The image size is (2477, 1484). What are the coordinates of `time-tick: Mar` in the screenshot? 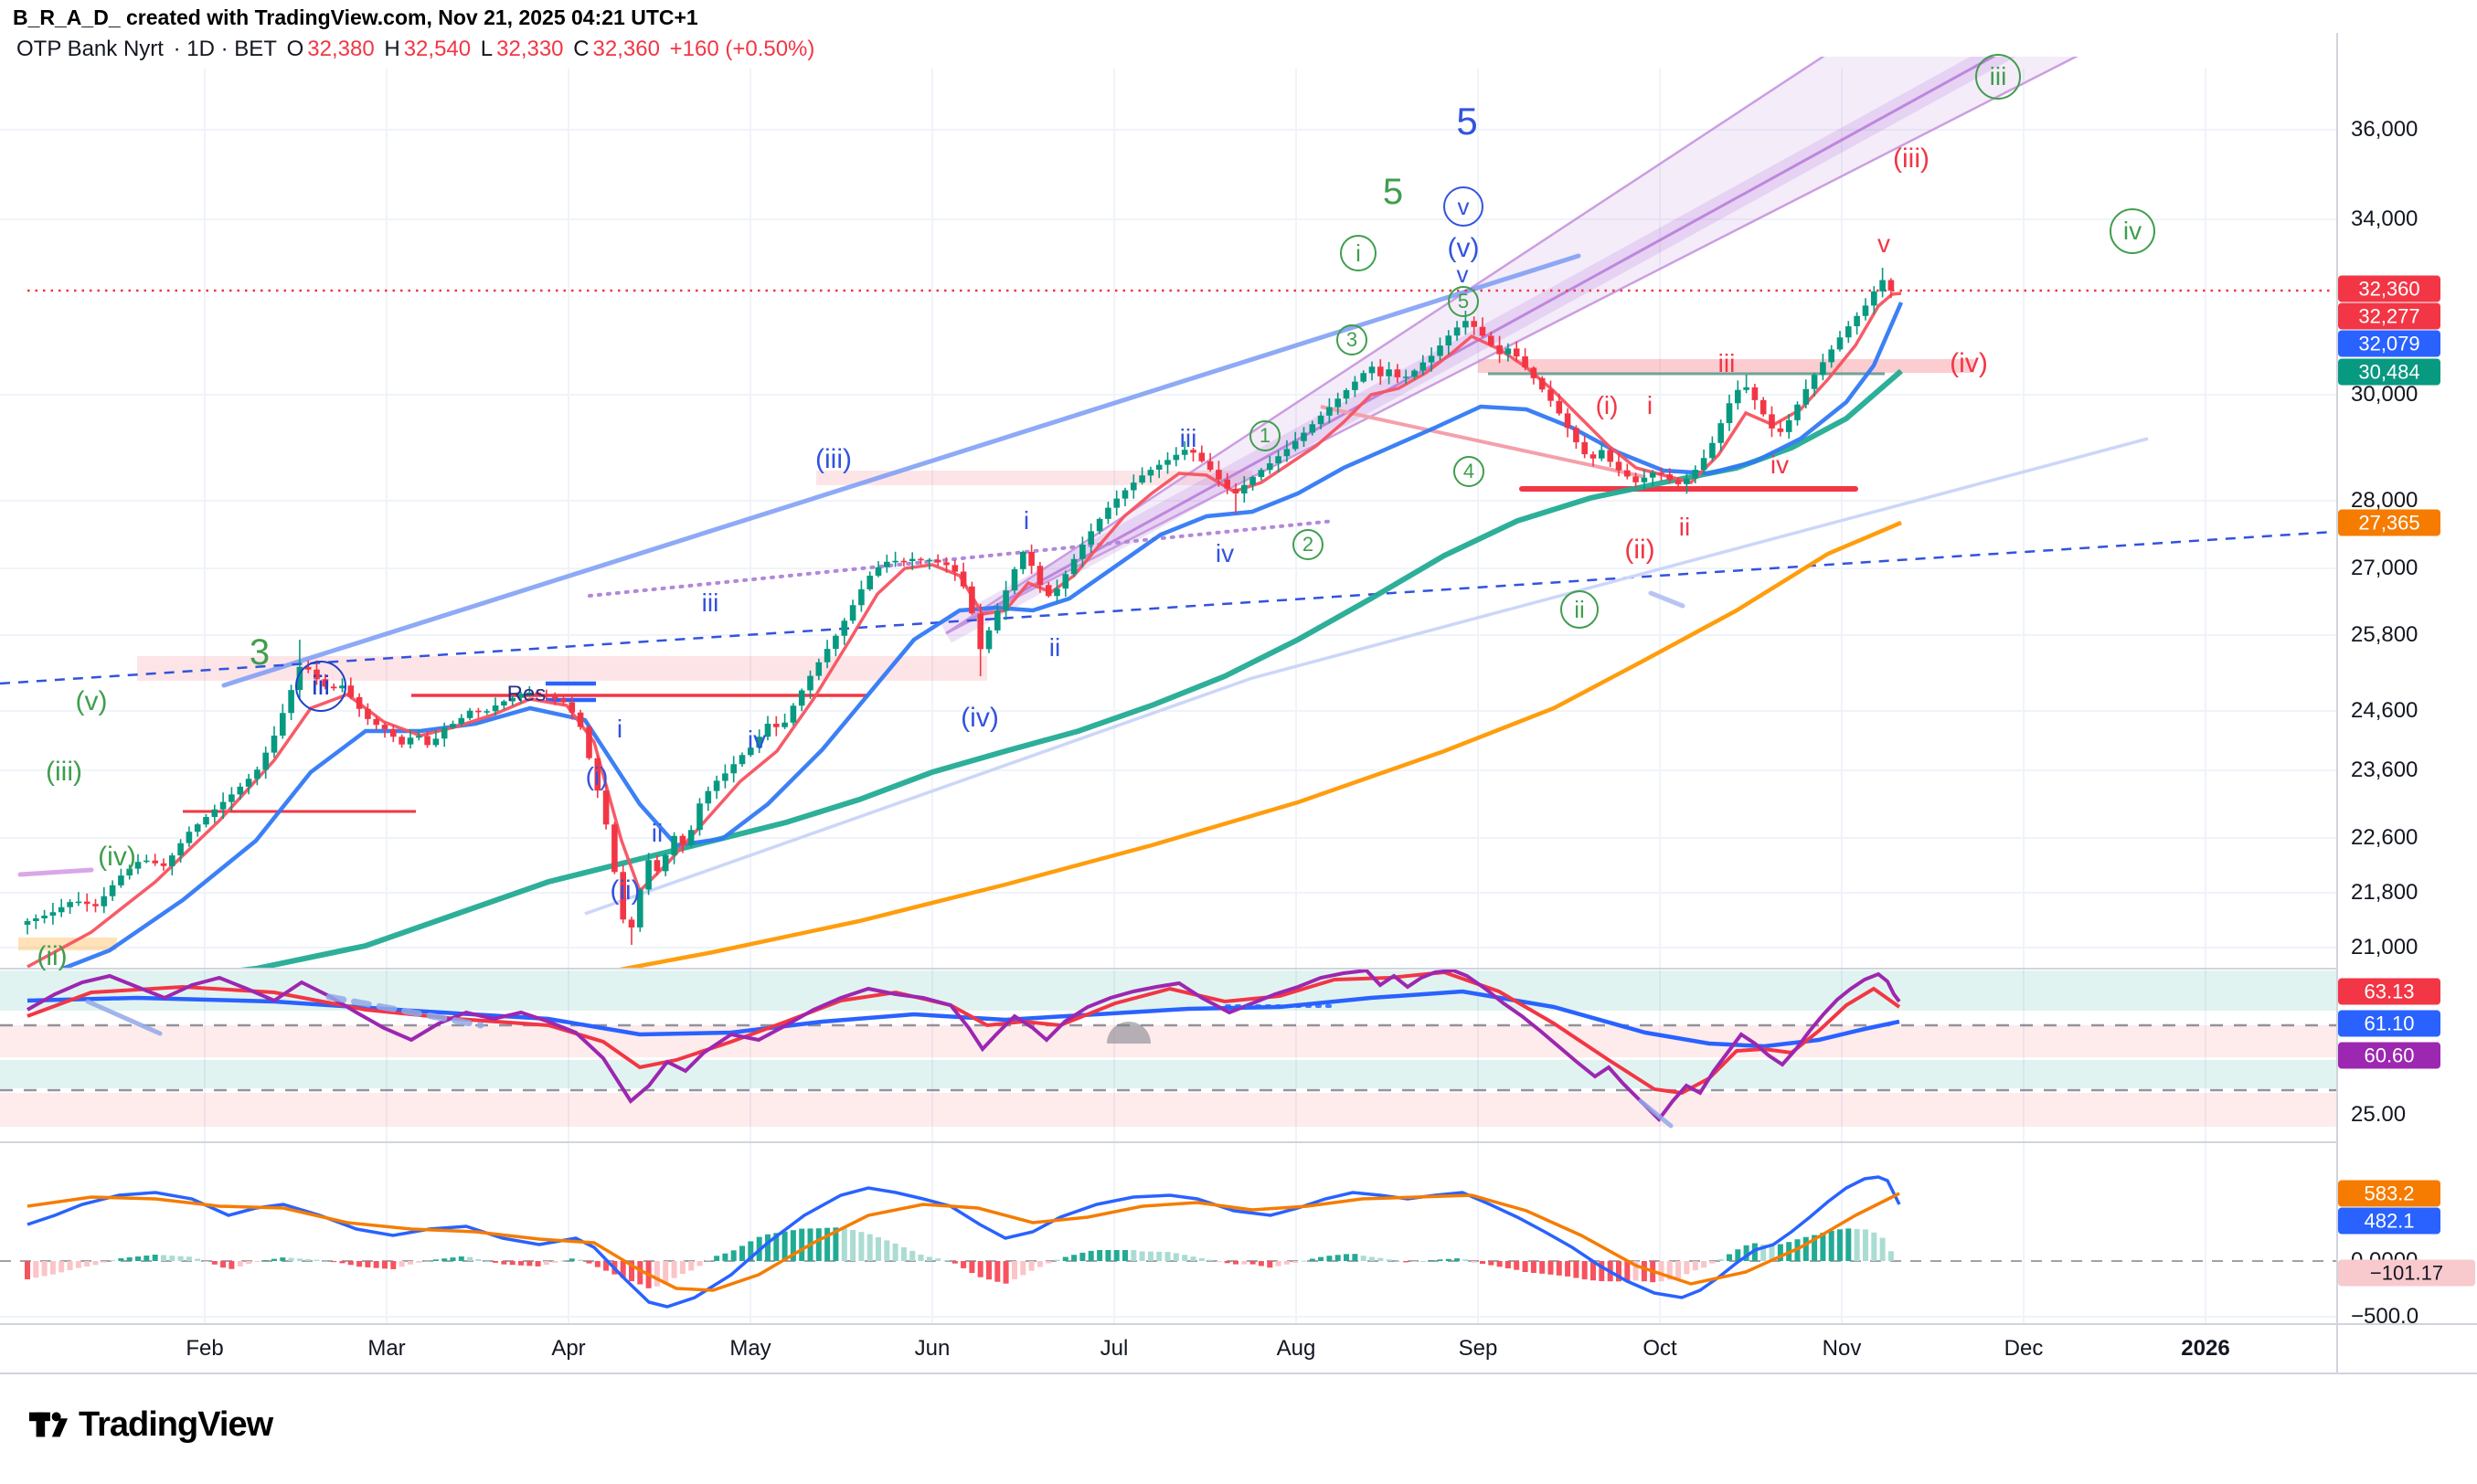 It's located at (386, 1348).